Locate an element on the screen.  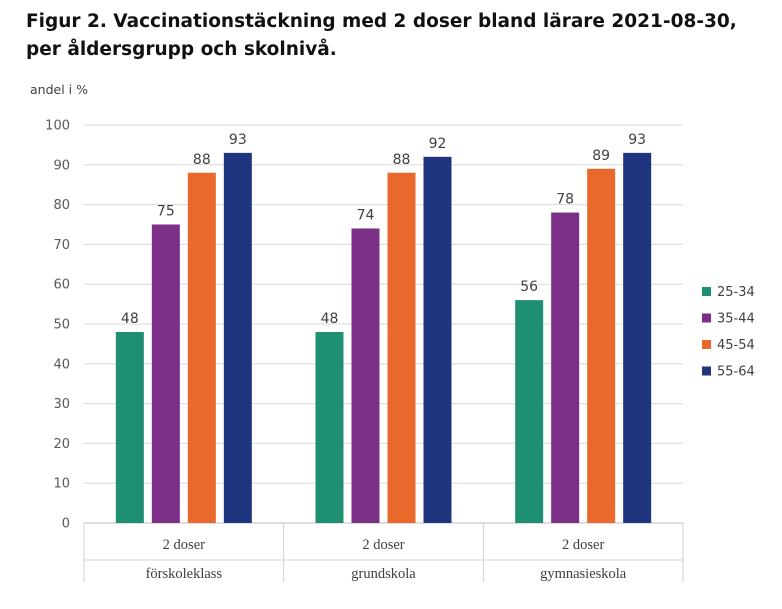
y-tick-label: 10 is located at coordinates (61, 484).